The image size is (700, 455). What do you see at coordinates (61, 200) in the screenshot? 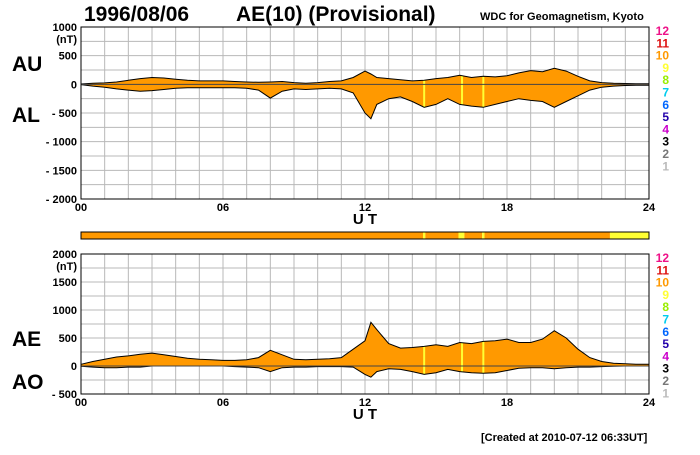
I see `y-tick-label: - 2000` at bounding box center [61, 200].